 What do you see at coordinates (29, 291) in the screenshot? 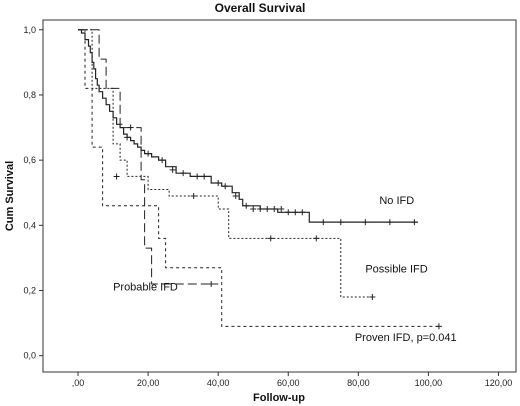
I see `y-tick-label: 0,2` at bounding box center [29, 291].